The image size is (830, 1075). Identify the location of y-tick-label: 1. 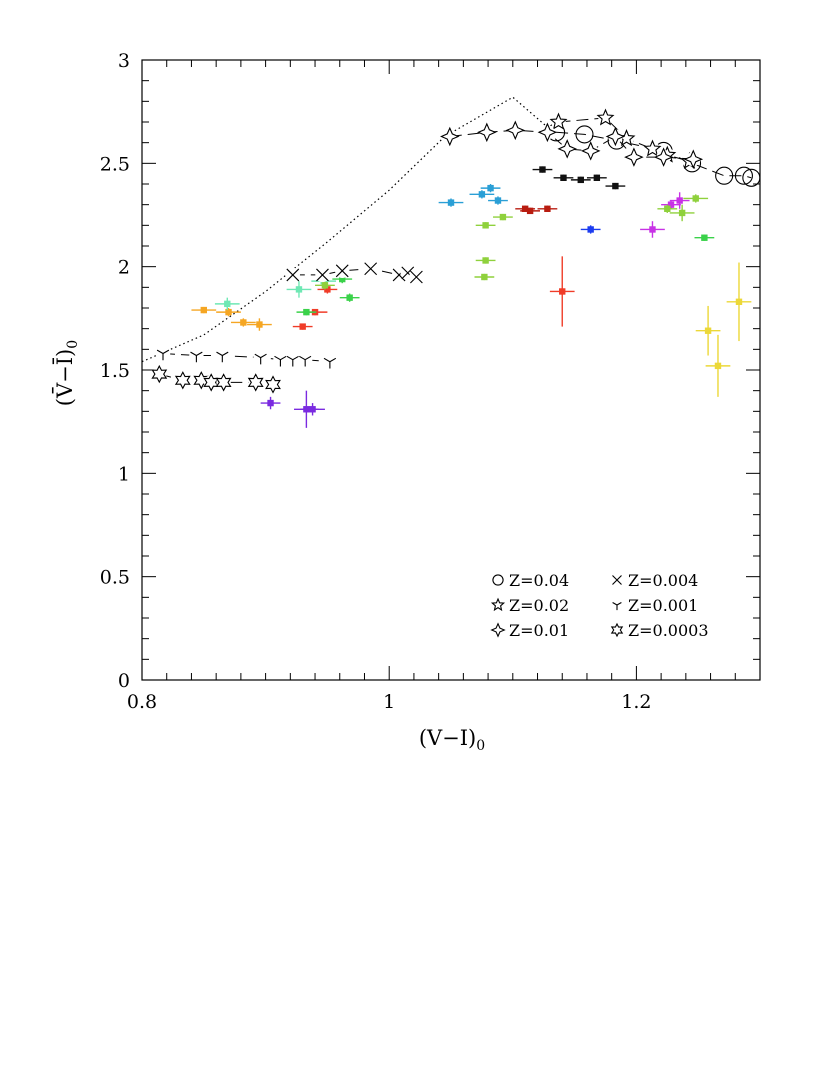
(124, 474).